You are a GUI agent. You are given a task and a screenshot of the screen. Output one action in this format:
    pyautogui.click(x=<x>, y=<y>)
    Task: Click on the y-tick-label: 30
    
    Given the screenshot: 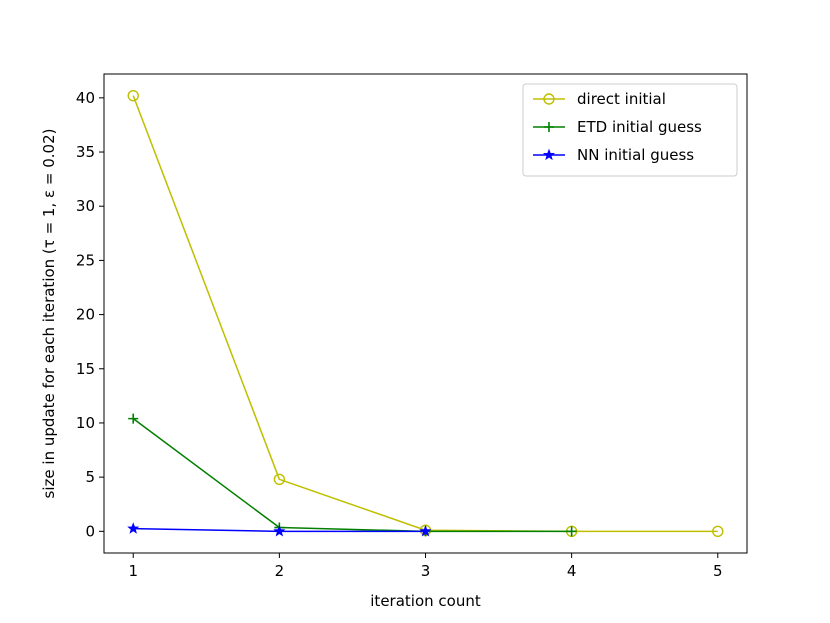 What is the action you would take?
    pyautogui.click(x=85, y=206)
    